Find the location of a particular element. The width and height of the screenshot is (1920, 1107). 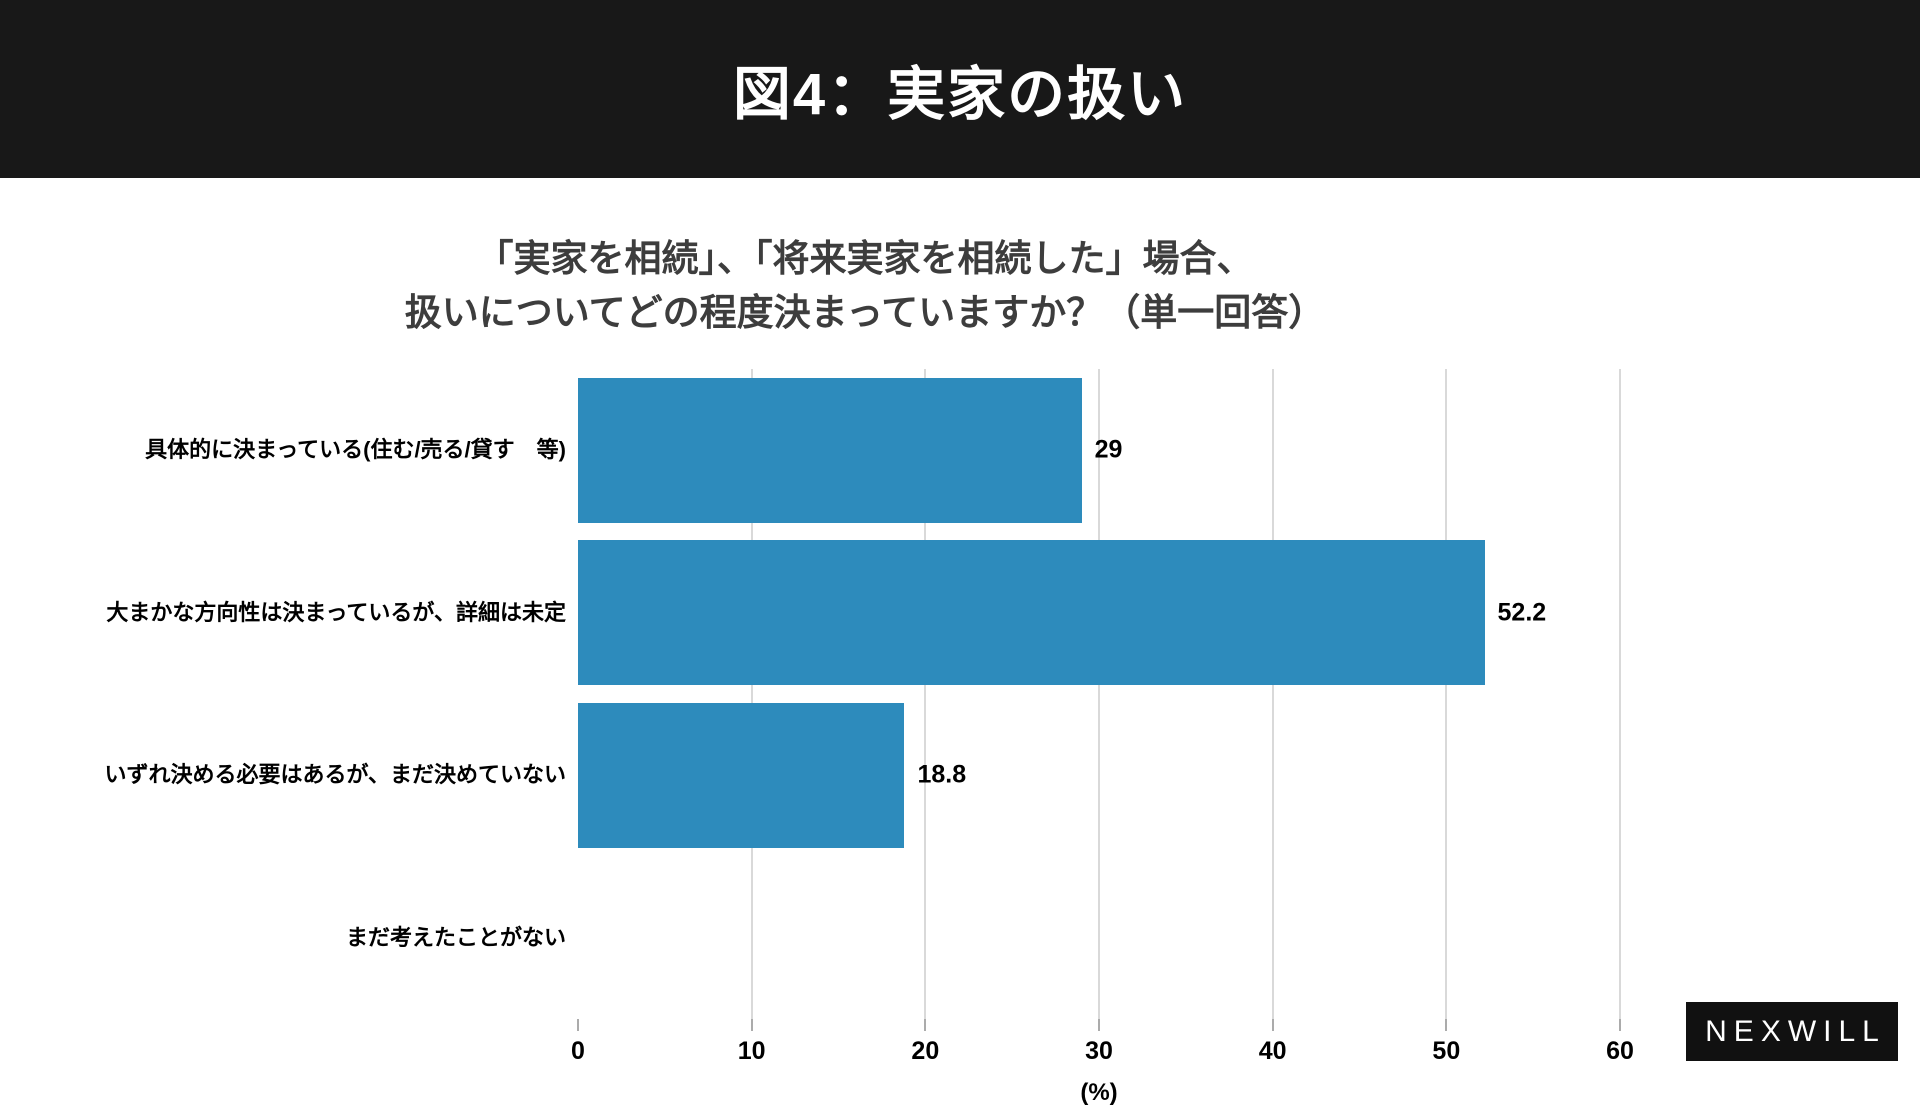

tick-label-50: 50 is located at coordinates (1446, 1051).